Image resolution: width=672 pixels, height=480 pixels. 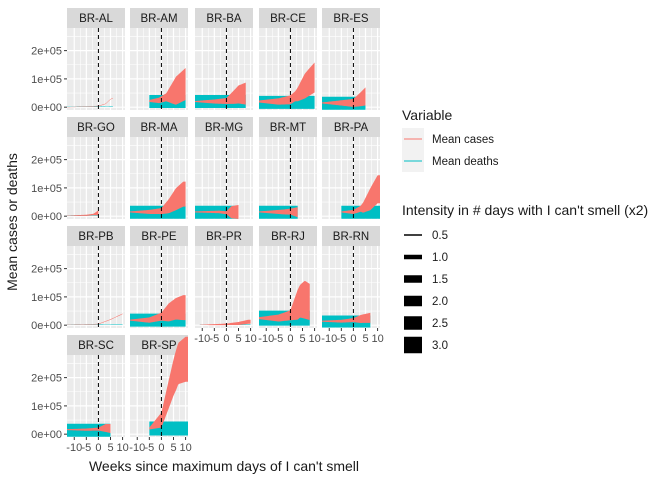 I want to click on facet-strip-label: BR-SP, so click(x=158, y=346).